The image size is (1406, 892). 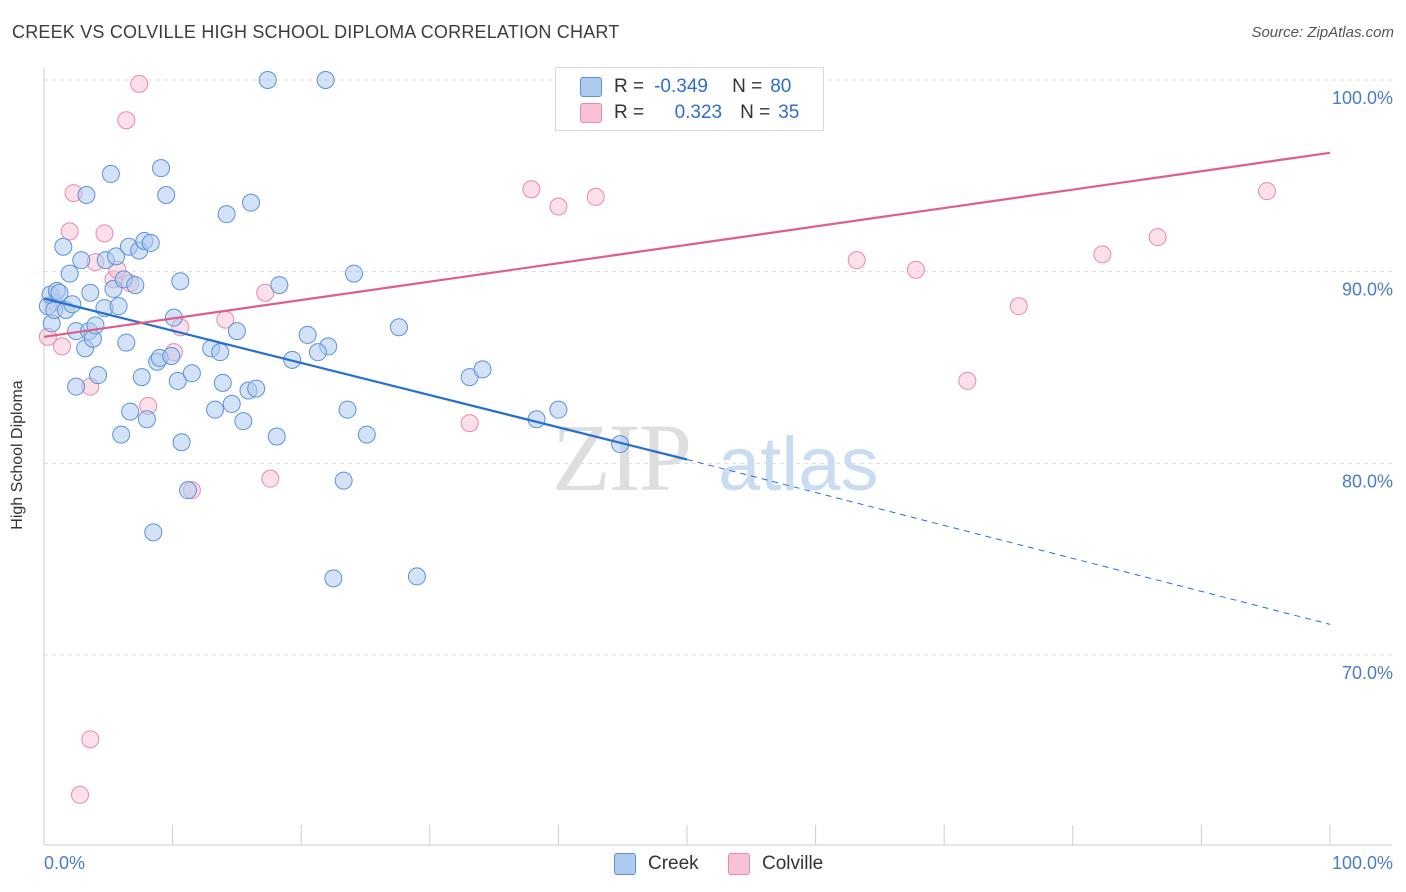 I want to click on source-label: Source: ZipAtlas.com, so click(x=1322, y=32).